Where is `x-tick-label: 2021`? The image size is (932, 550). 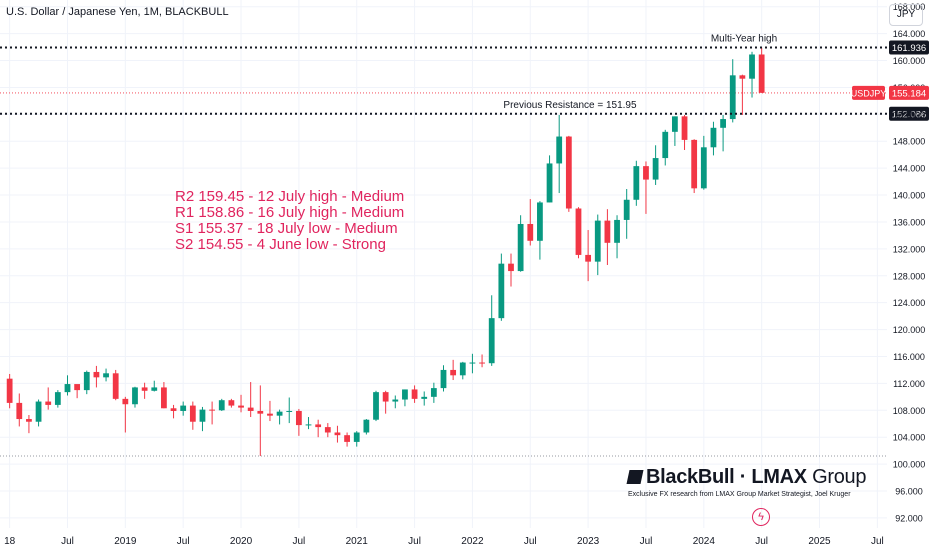
x-tick-label: 2021 is located at coordinates (357, 541).